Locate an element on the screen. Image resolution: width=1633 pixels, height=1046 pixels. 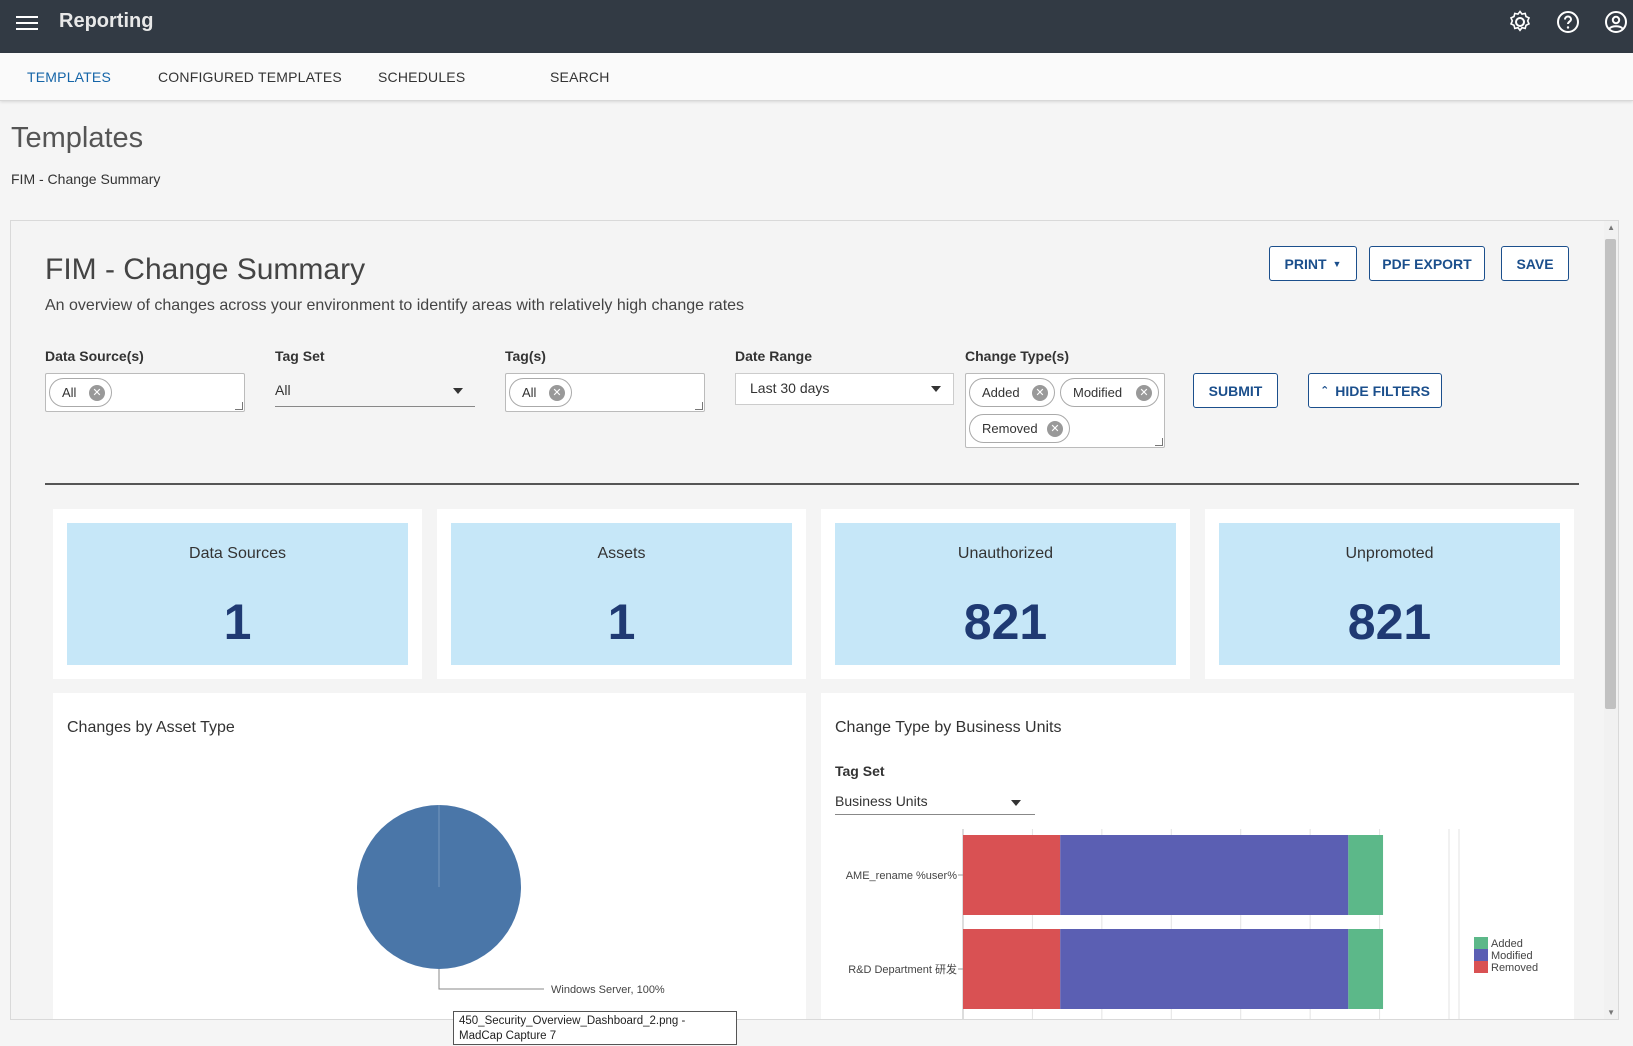
tab-search: SEARCH is located at coordinates (580, 77).